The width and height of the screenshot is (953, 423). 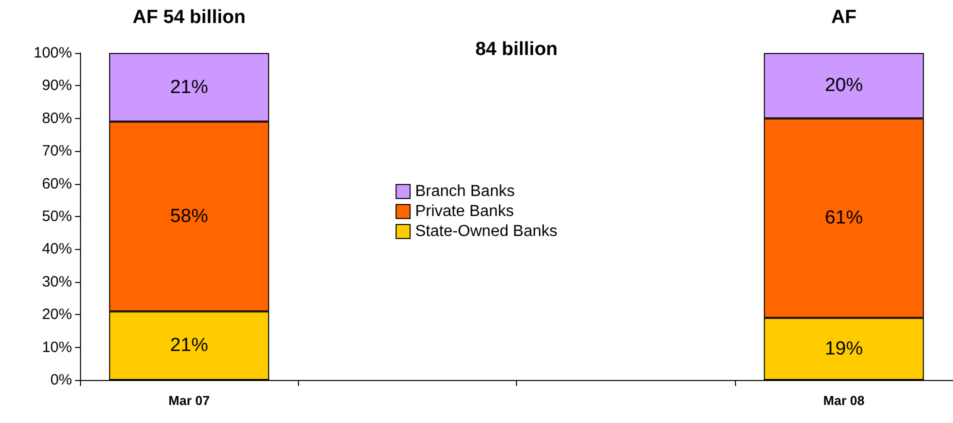 I want to click on annotation: 84 billion, so click(x=516, y=49).